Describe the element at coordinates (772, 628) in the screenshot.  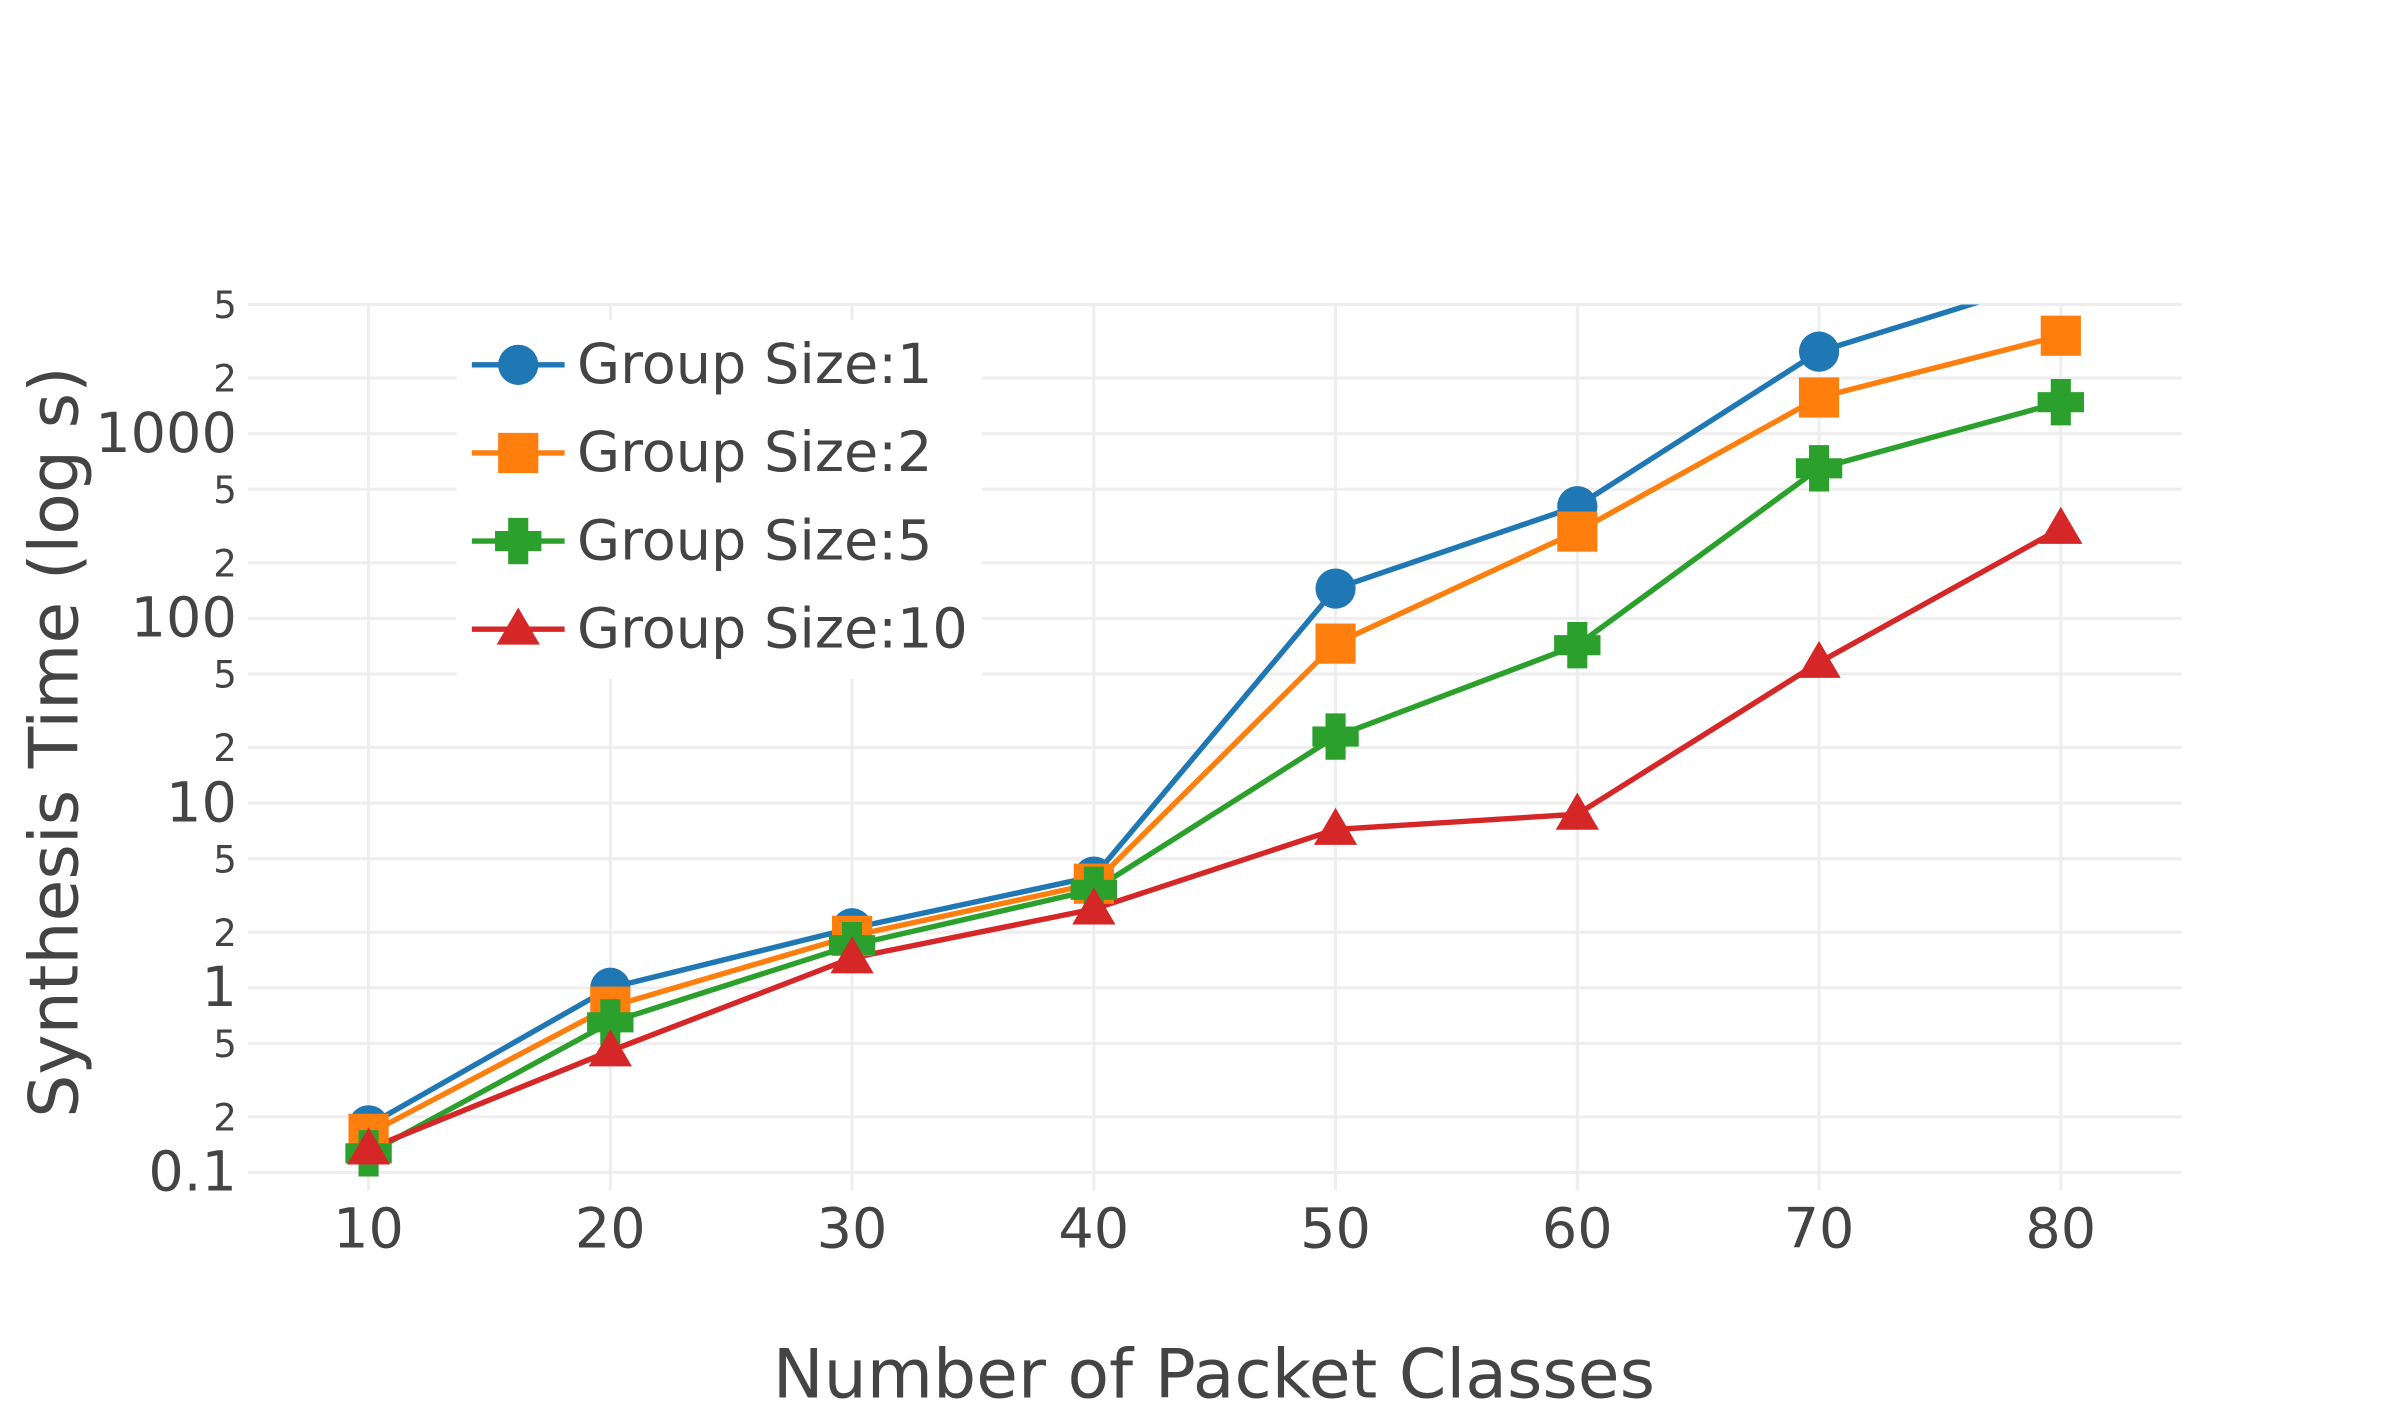
I see `legend-label: Group Size:10` at that location.